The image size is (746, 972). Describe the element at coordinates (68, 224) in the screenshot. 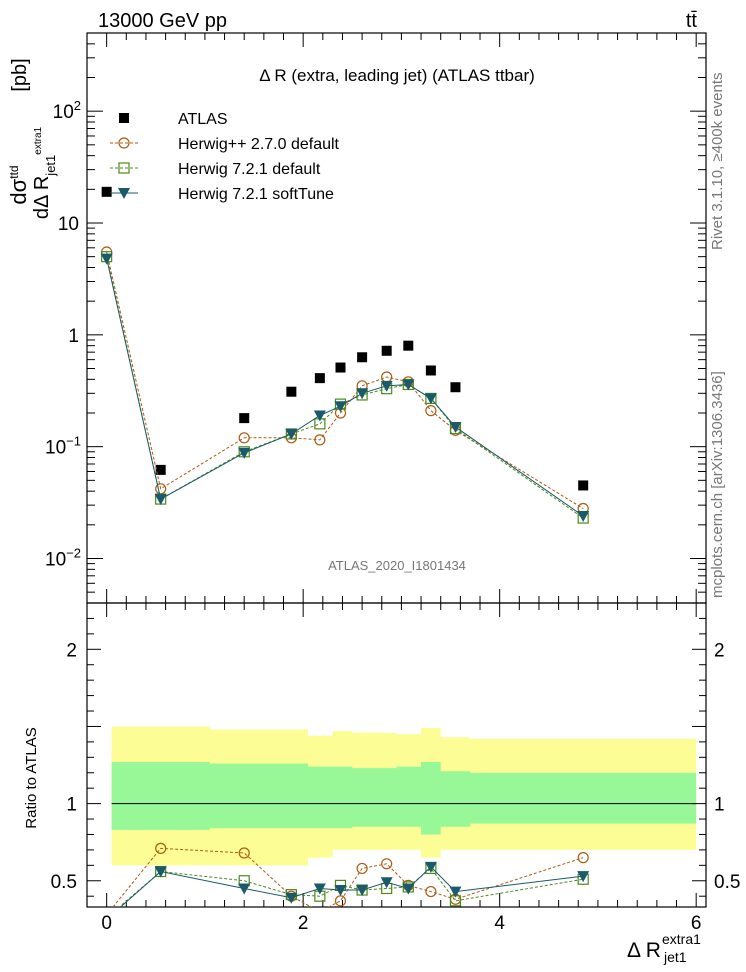

I see `y-tick-label: 10` at that location.